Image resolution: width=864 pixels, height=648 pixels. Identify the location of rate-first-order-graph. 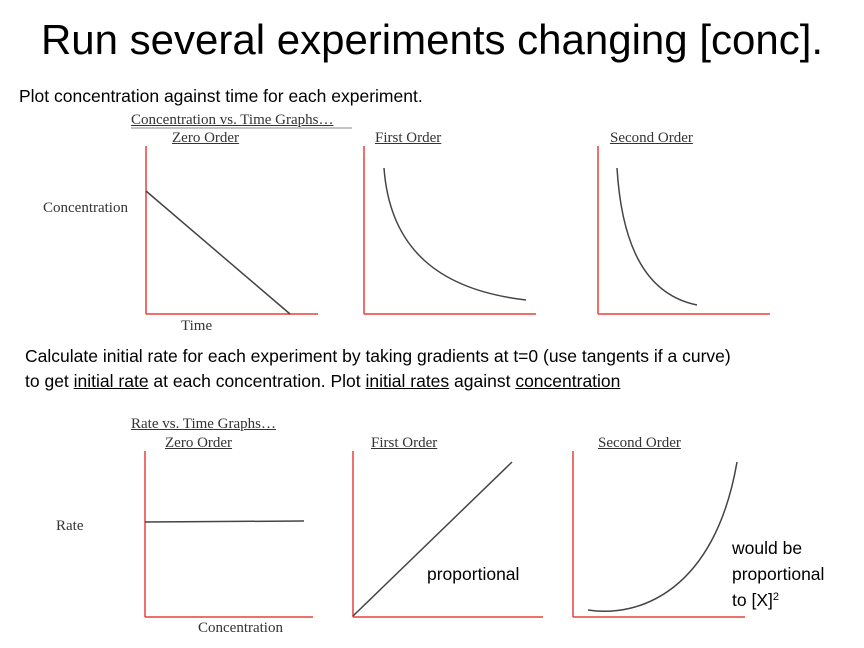
(447, 534).